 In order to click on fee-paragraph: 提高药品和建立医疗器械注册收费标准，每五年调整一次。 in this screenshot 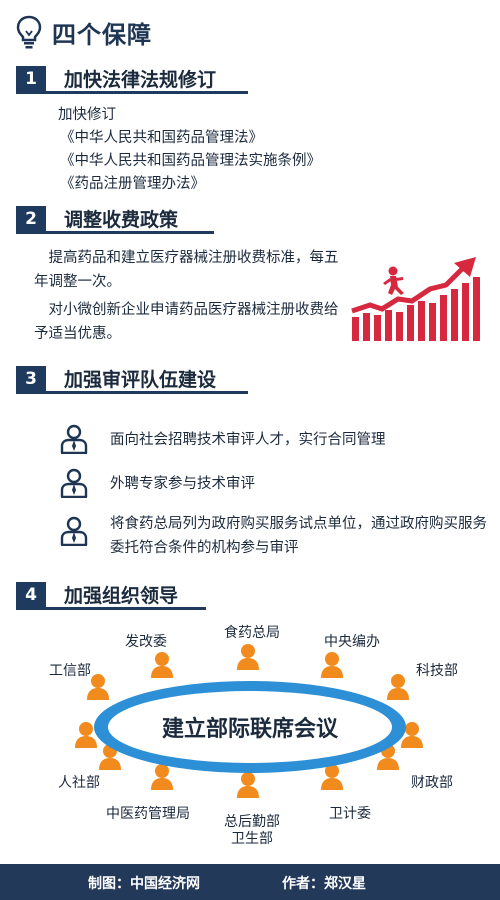, I will do `click(186, 270)`.